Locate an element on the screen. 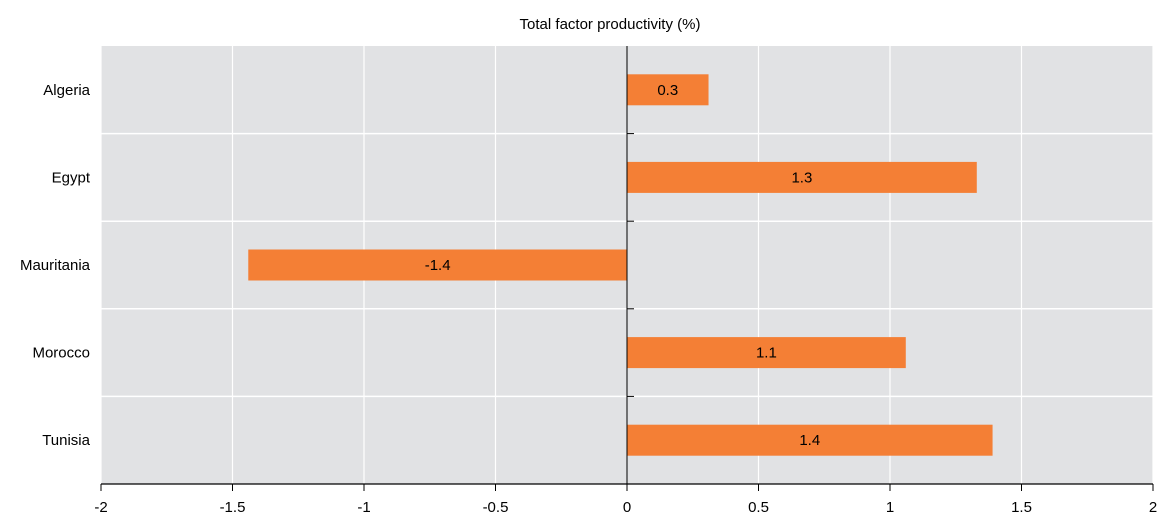 This screenshot has height=518, width=1157. x-tick-label-3: -0.5 is located at coordinates (496, 507).